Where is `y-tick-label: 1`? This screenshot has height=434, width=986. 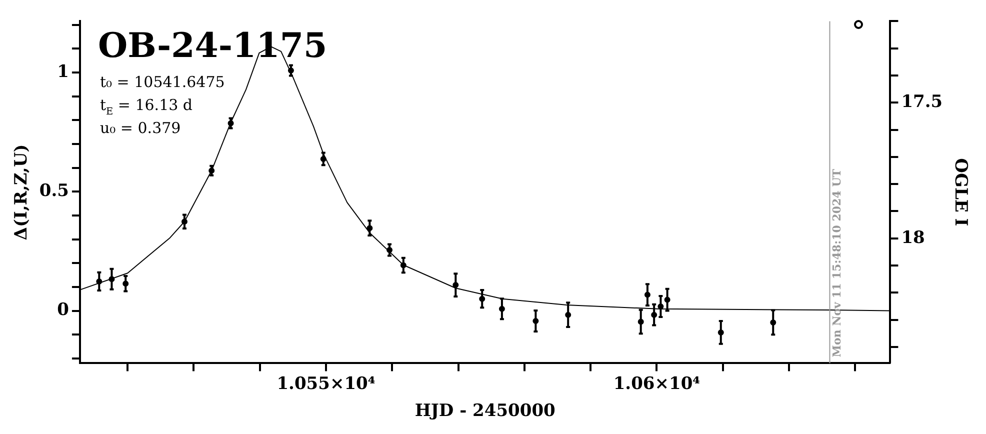 y-tick-label: 1 is located at coordinates (63, 72).